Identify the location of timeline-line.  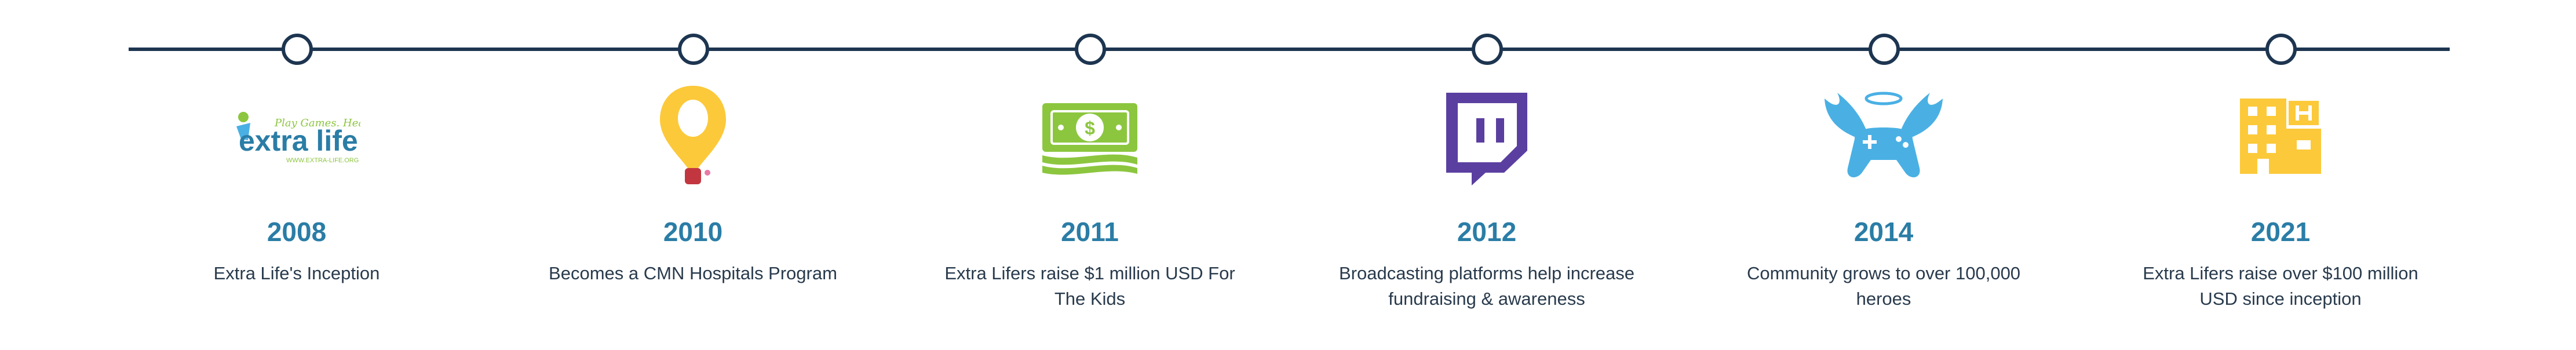
(1290, 49).